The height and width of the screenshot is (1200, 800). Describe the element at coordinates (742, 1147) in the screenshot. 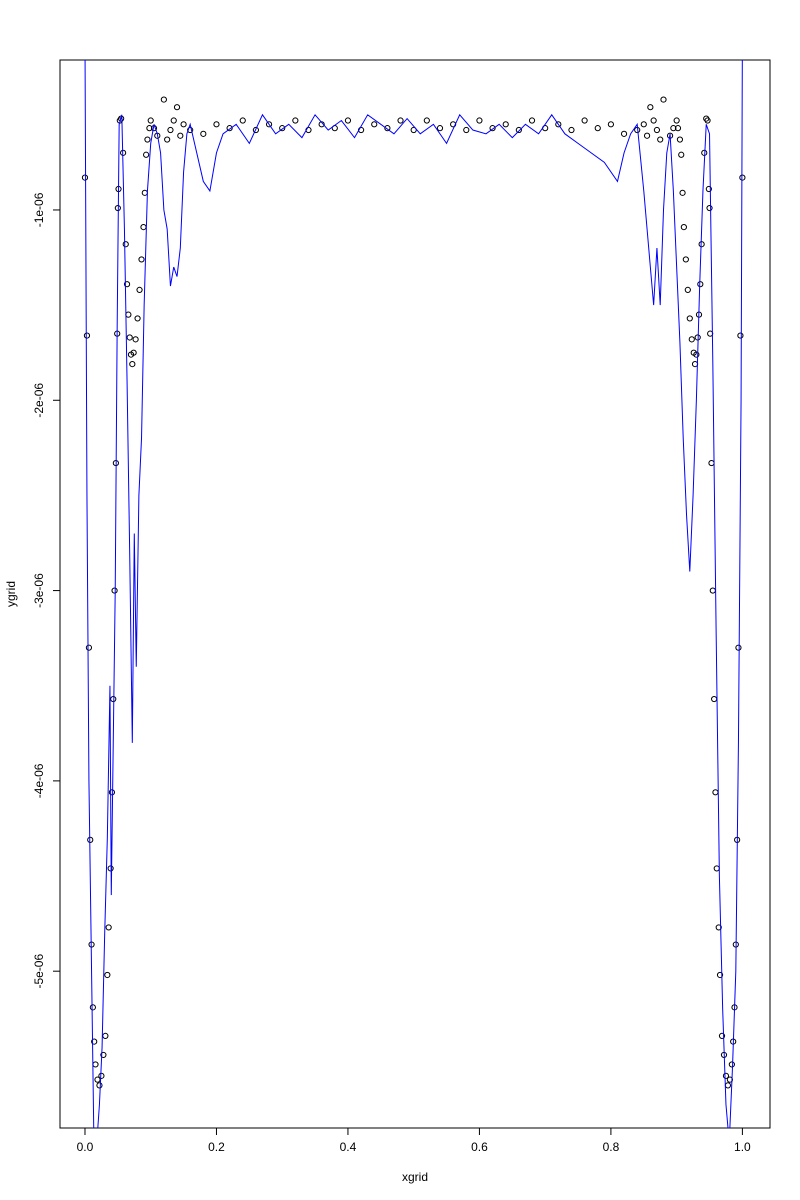

I see `x-tick-label: 1.0` at that location.